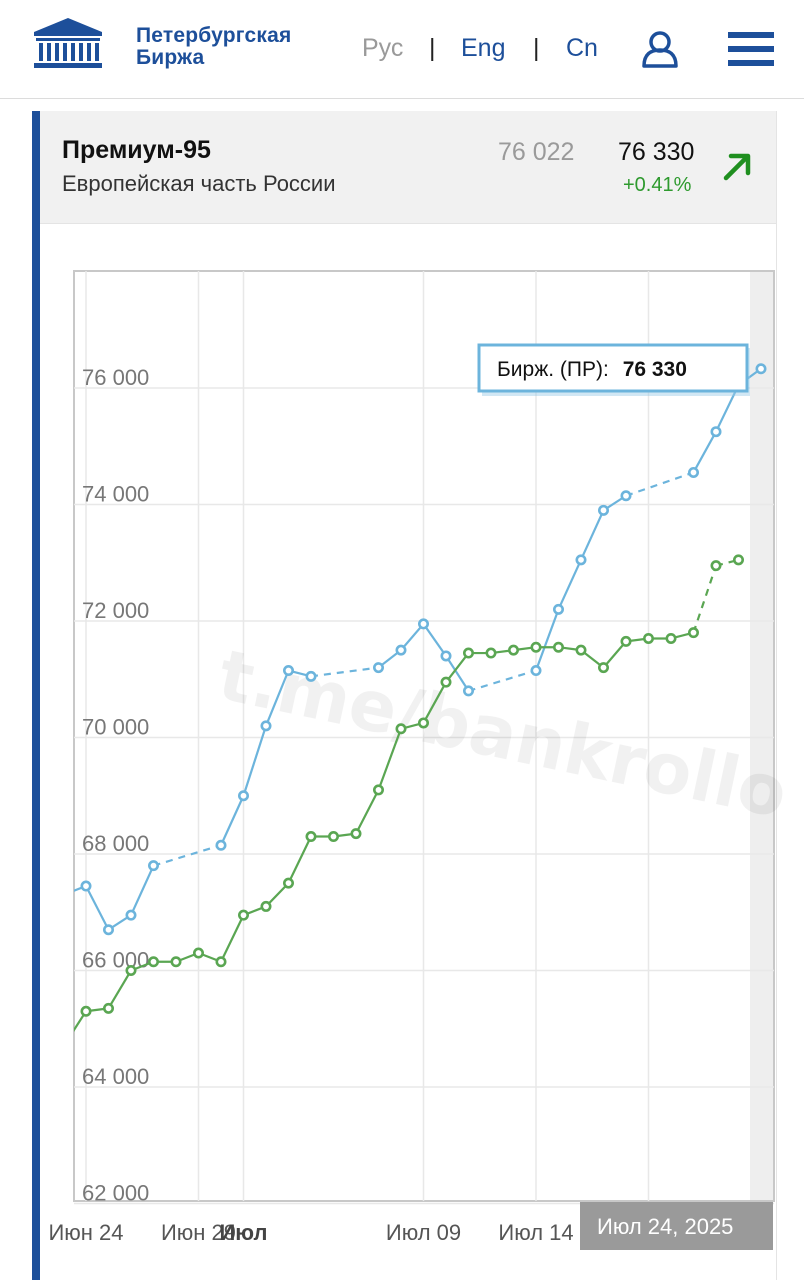 This screenshot has height=1280, width=804. I want to click on current-price: 76 330, so click(656, 152).